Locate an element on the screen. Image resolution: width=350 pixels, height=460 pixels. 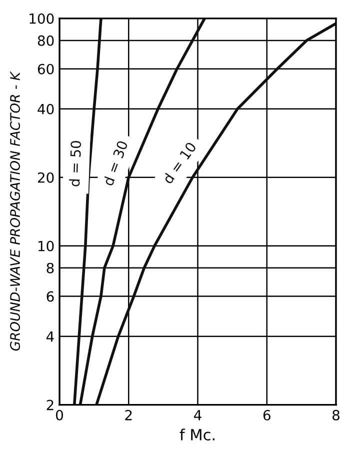
x-tick-label: 8 is located at coordinates (336, 415).